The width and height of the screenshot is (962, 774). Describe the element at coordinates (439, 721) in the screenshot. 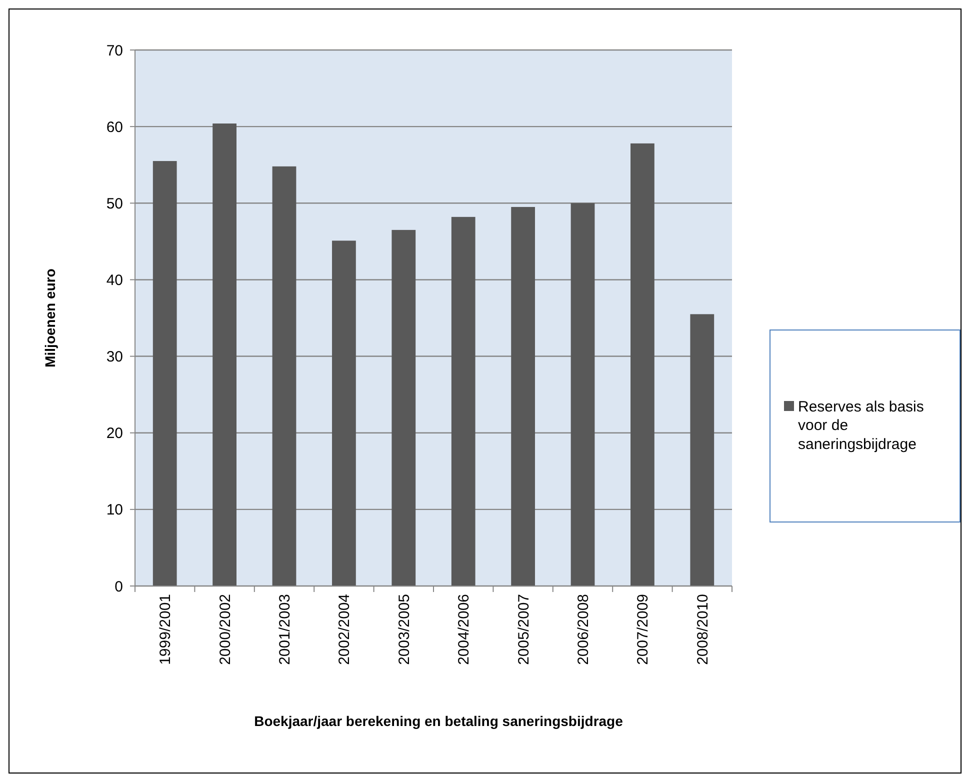

I see `x-axis-title: Boekjaar/jaar berekening en betaling saneringsbijdrage` at that location.